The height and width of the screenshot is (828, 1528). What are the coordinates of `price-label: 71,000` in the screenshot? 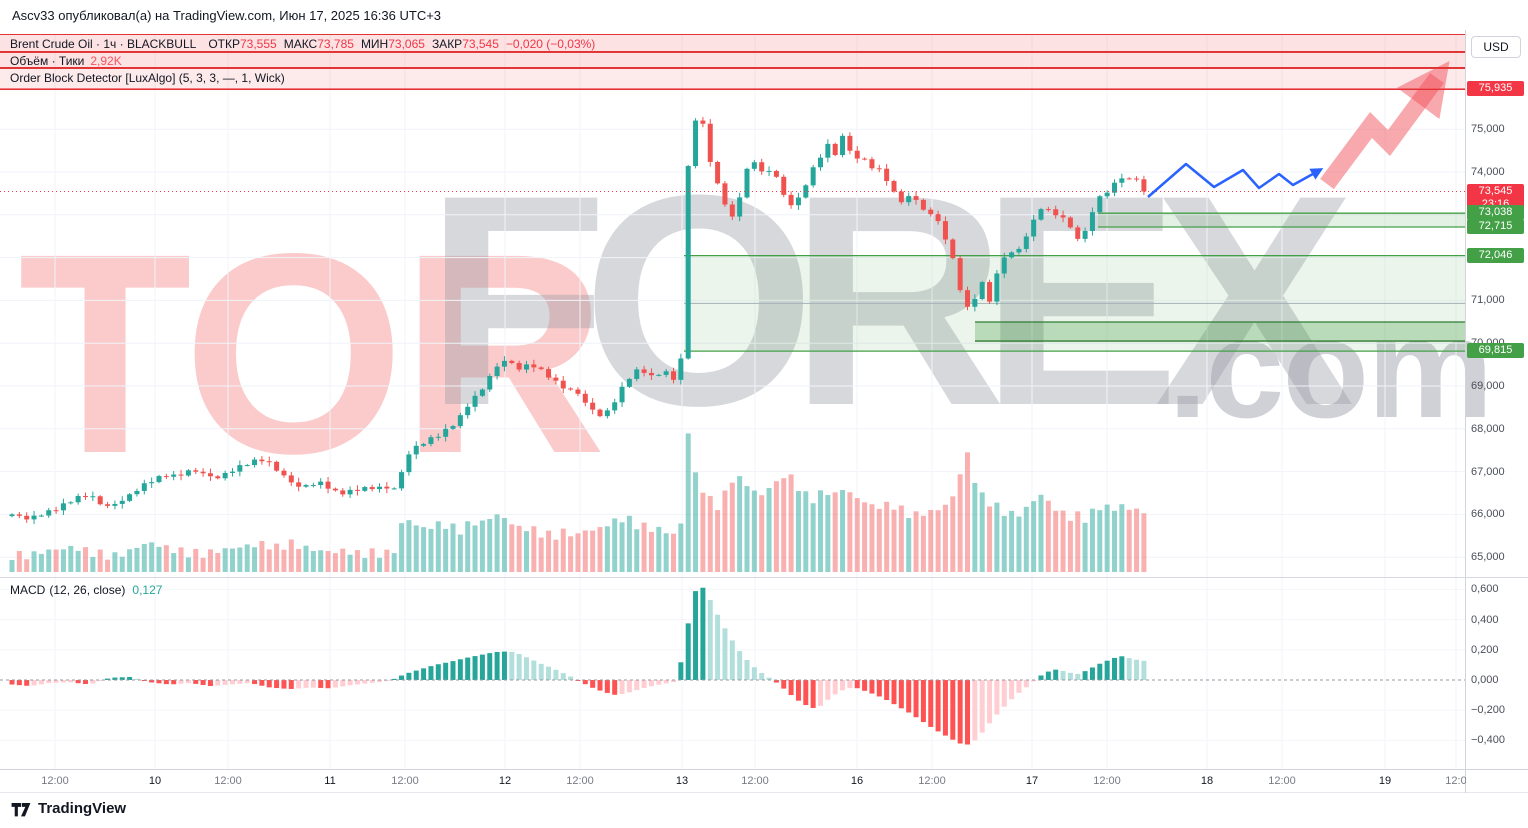 It's located at (1488, 300).